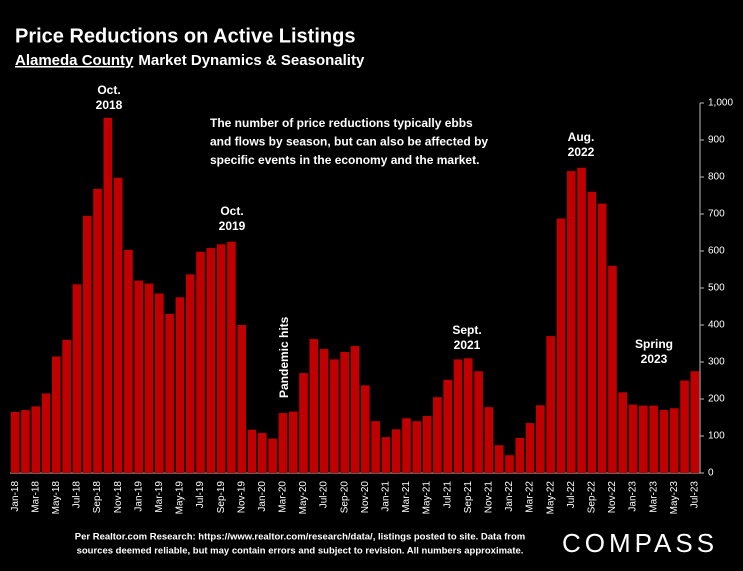  Describe the element at coordinates (303, 498) in the screenshot. I see `x-tick-label: May-20` at that location.